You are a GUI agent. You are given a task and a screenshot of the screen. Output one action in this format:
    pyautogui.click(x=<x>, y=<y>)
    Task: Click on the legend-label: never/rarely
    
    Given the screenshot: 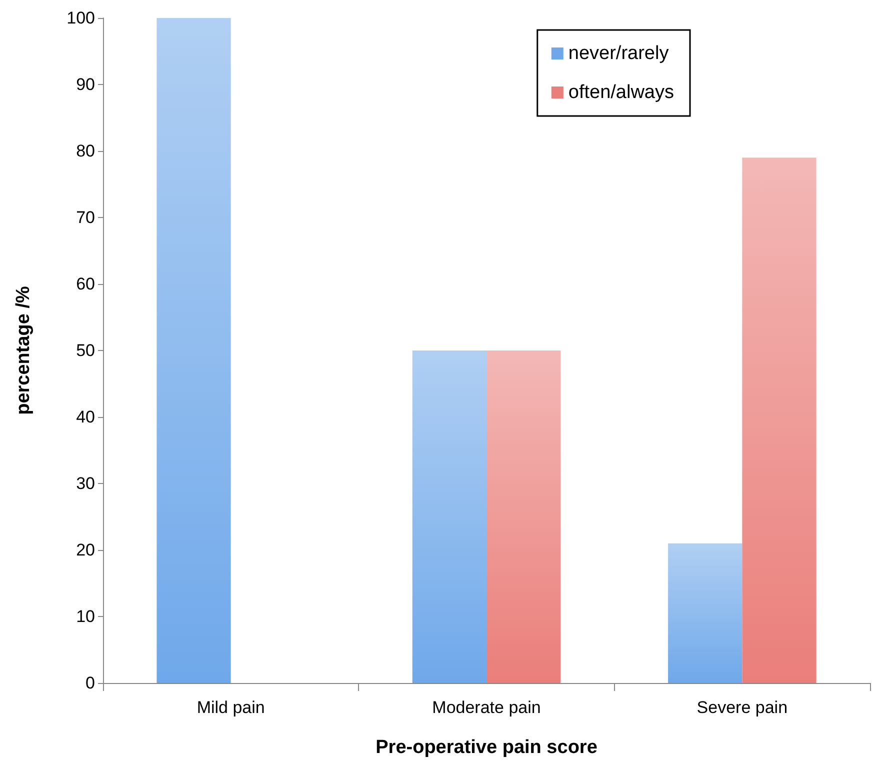 What is the action you would take?
    pyautogui.click(x=619, y=53)
    